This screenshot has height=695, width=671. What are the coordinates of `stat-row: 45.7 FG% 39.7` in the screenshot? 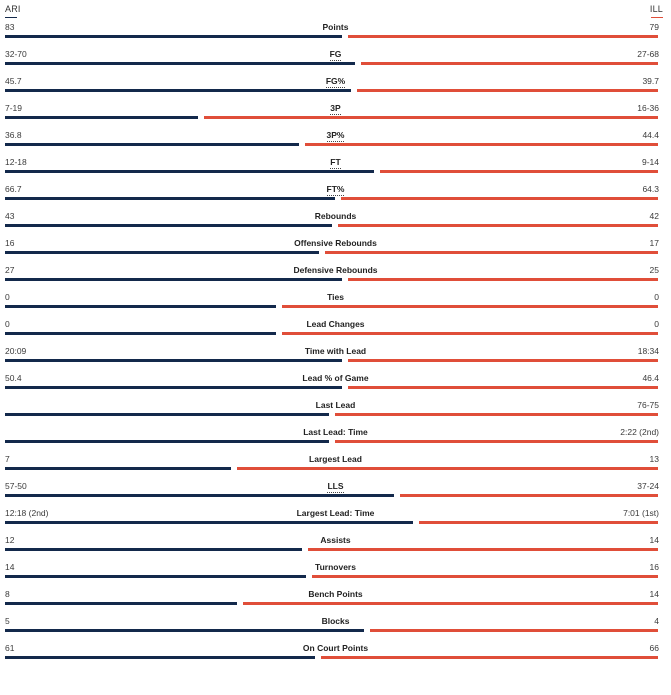 It's located at (335, 89).